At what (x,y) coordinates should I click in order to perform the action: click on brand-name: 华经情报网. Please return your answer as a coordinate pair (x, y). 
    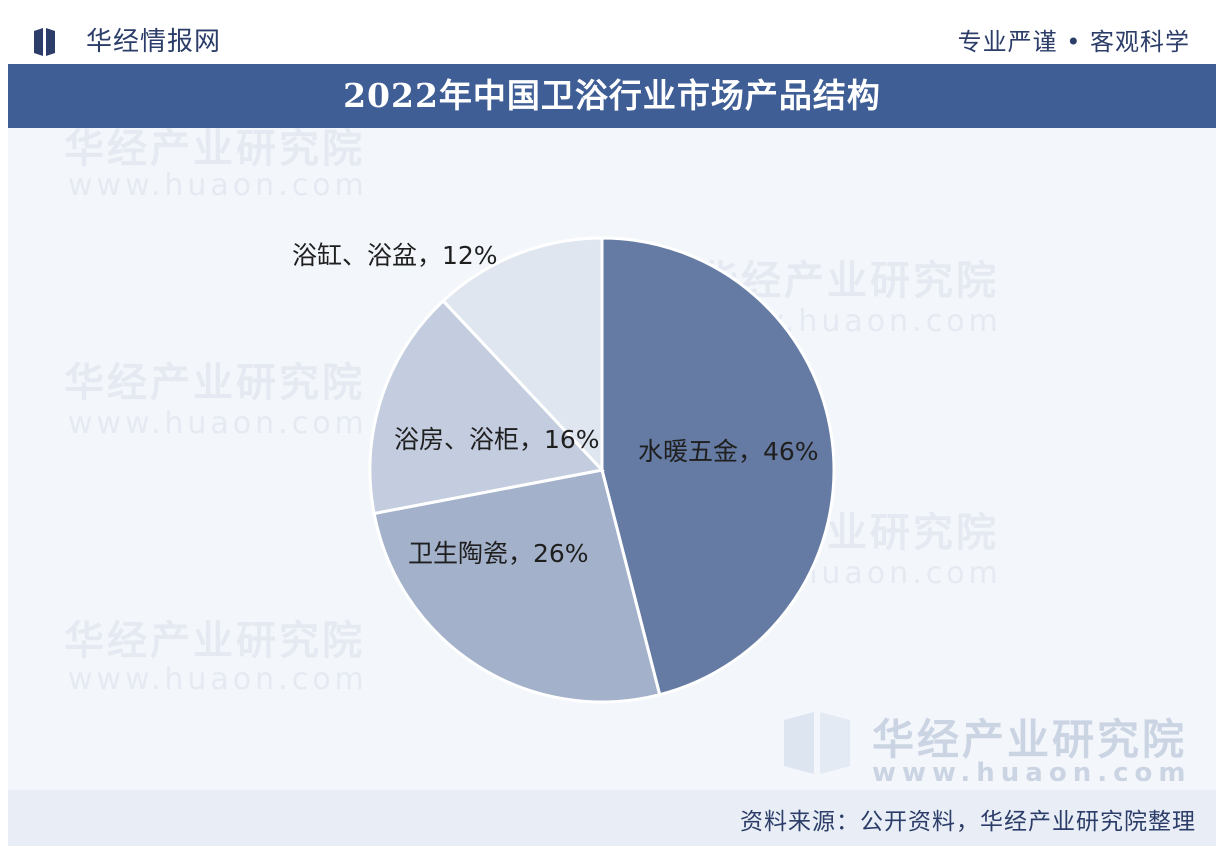
    Looking at the image, I should click on (154, 42).